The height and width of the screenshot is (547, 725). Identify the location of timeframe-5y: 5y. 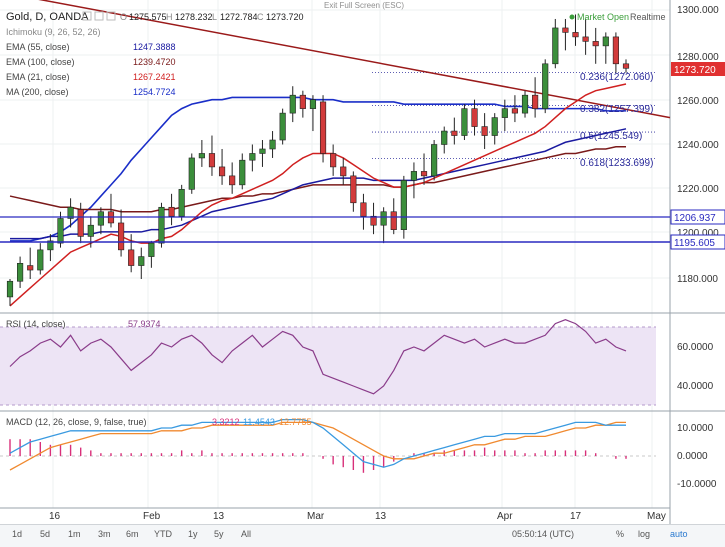
(219, 534).